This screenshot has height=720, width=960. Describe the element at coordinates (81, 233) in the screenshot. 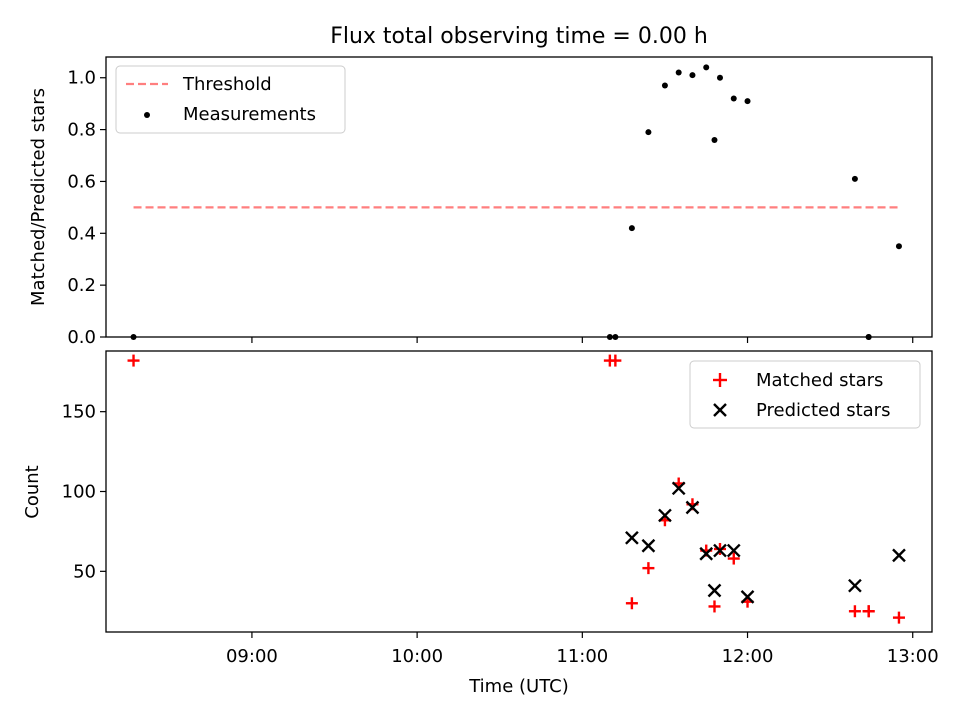

I see `top-y-tick-label: 0.4` at that location.